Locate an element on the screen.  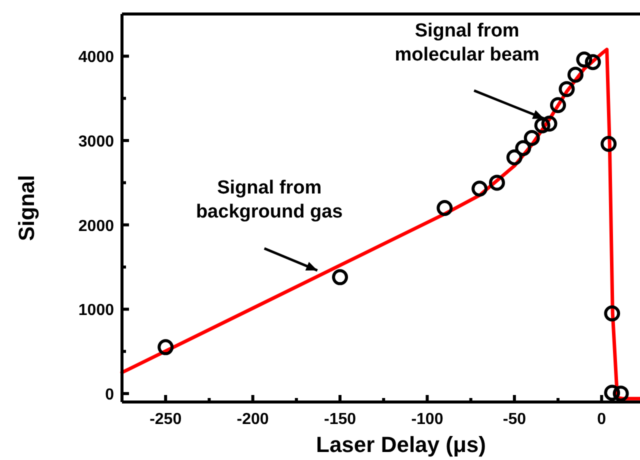
x-tick-label: -250 is located at coordinates (166, 419).